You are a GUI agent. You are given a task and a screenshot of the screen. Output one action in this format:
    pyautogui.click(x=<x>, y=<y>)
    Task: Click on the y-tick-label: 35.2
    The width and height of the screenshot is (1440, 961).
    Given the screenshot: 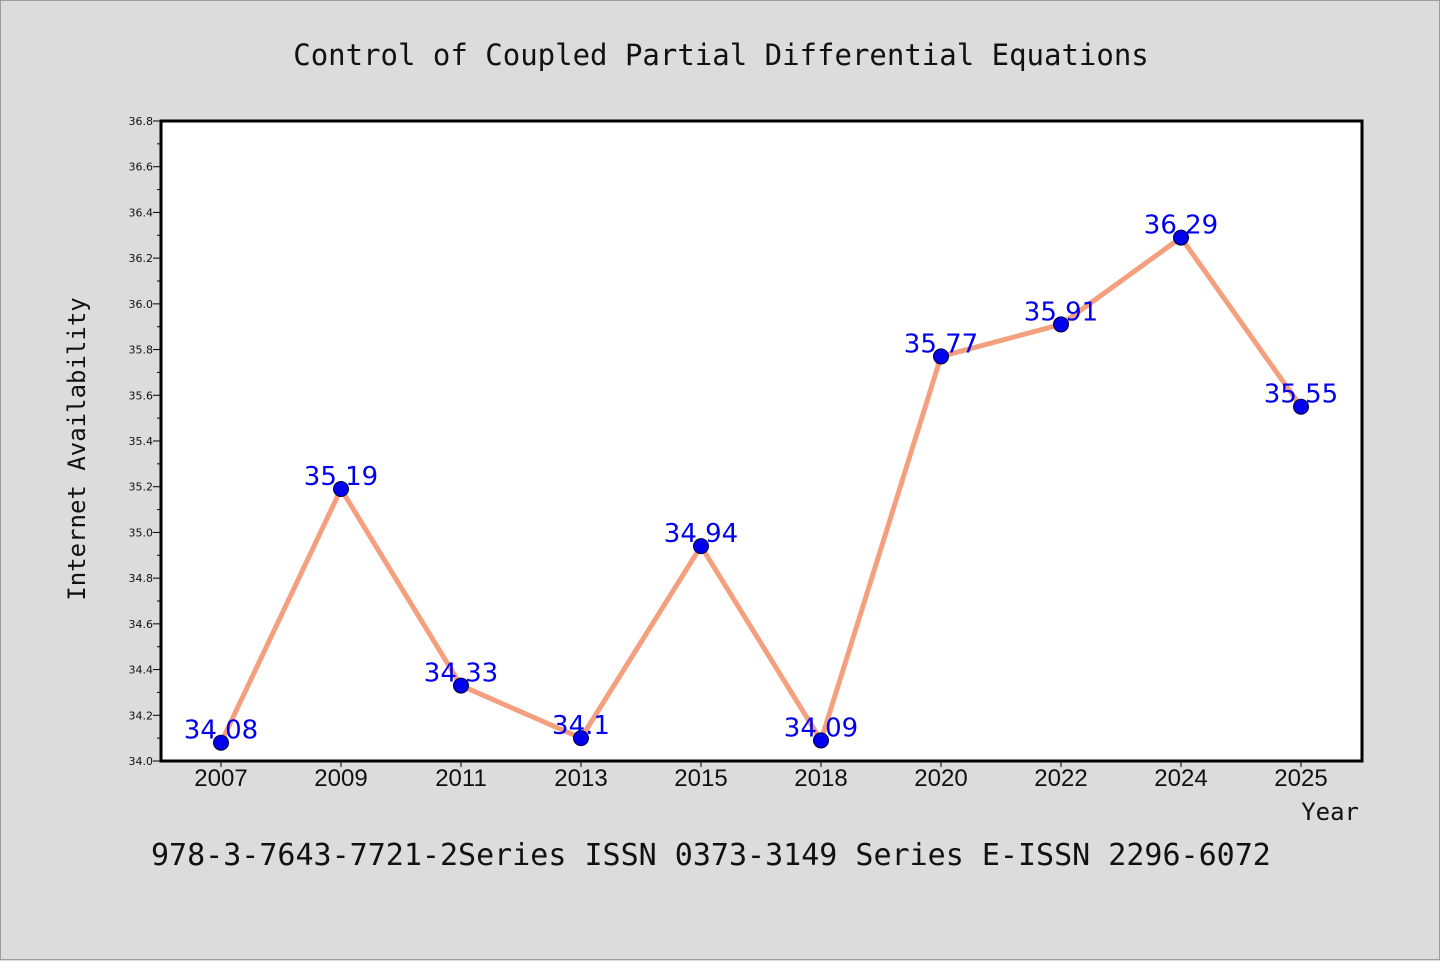 What is the action you would take?
    pyautogui.click(x=141, y=487)
    